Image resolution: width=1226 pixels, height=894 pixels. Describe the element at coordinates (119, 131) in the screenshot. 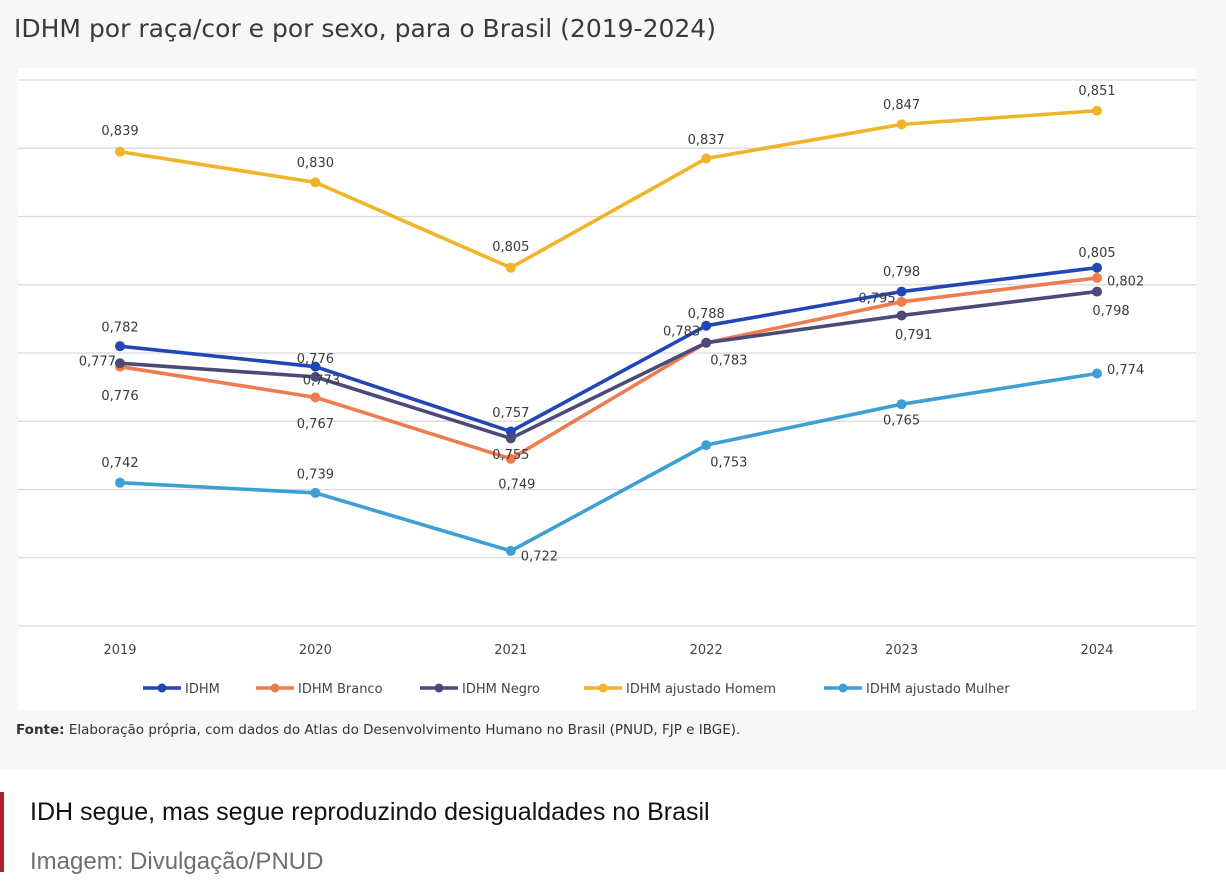

I see `data-label: 0,839` at that location.